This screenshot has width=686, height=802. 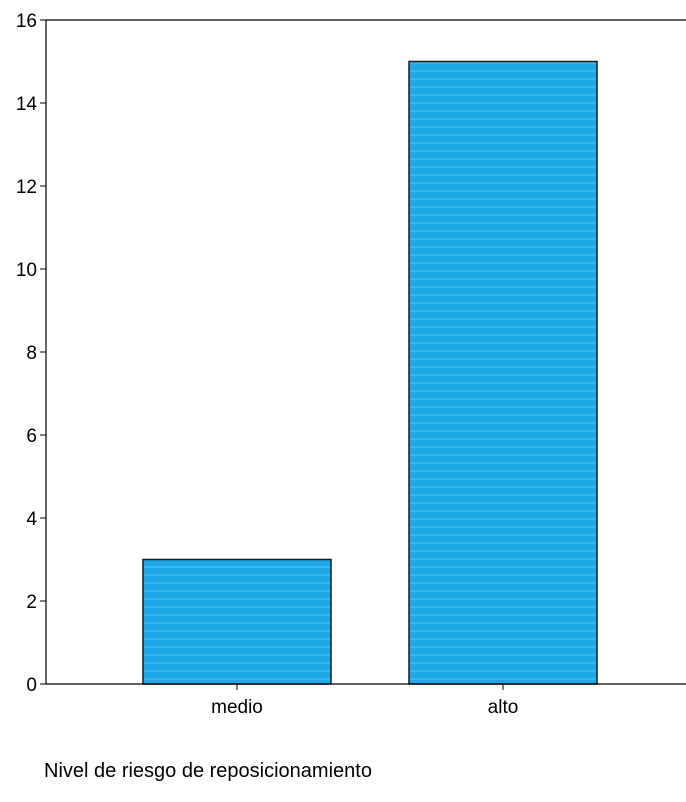 What do you see at coordinates (31, 353) in the screenshot?
I see `y-tick-label: 8` at bounding box center [31, 353].